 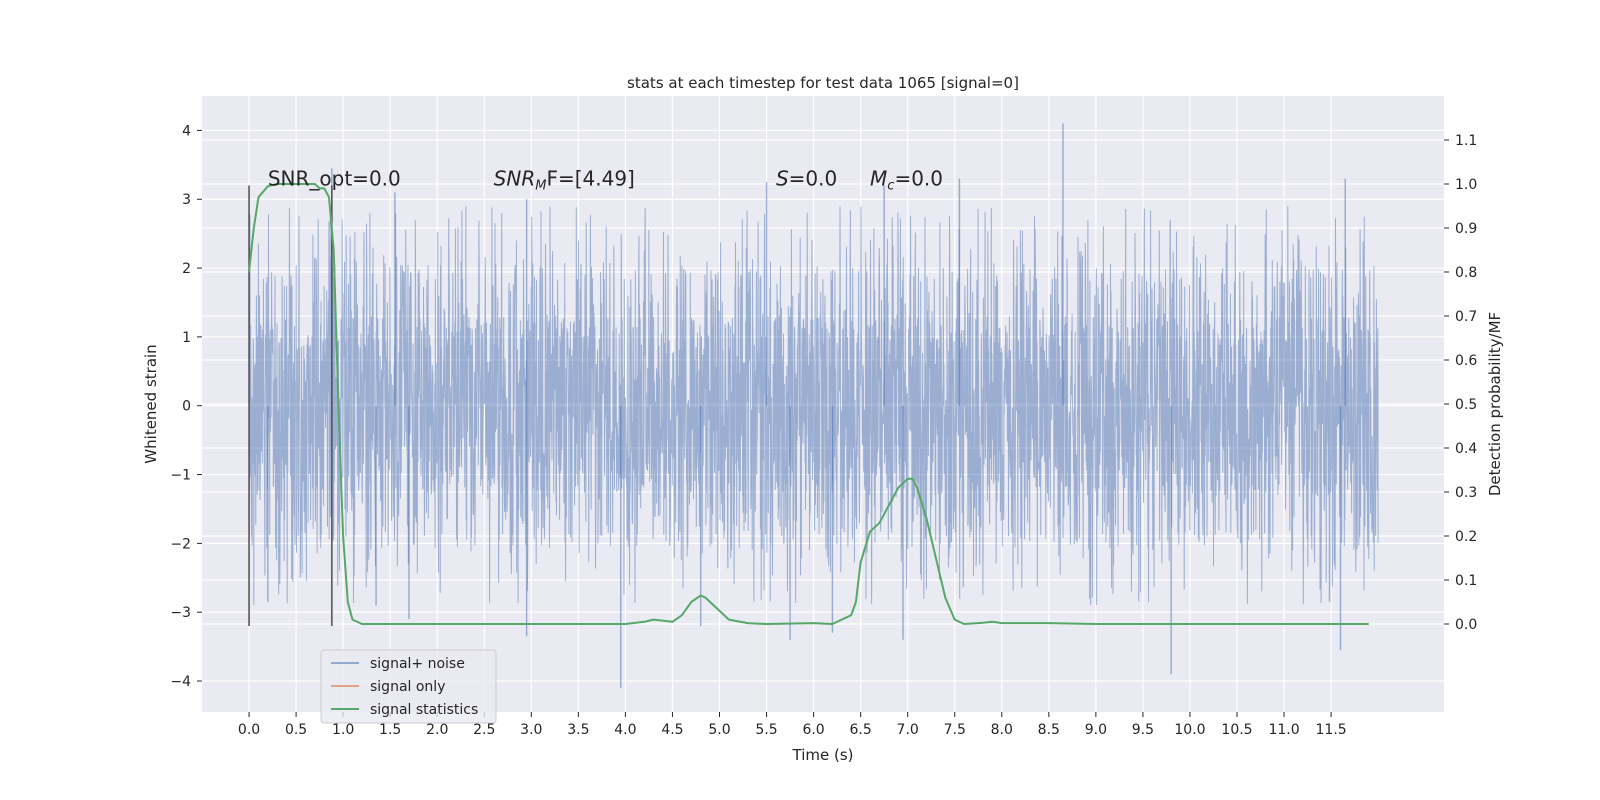 I want to click on x-tick-label: 10.5, so click(x=1236, y=730).